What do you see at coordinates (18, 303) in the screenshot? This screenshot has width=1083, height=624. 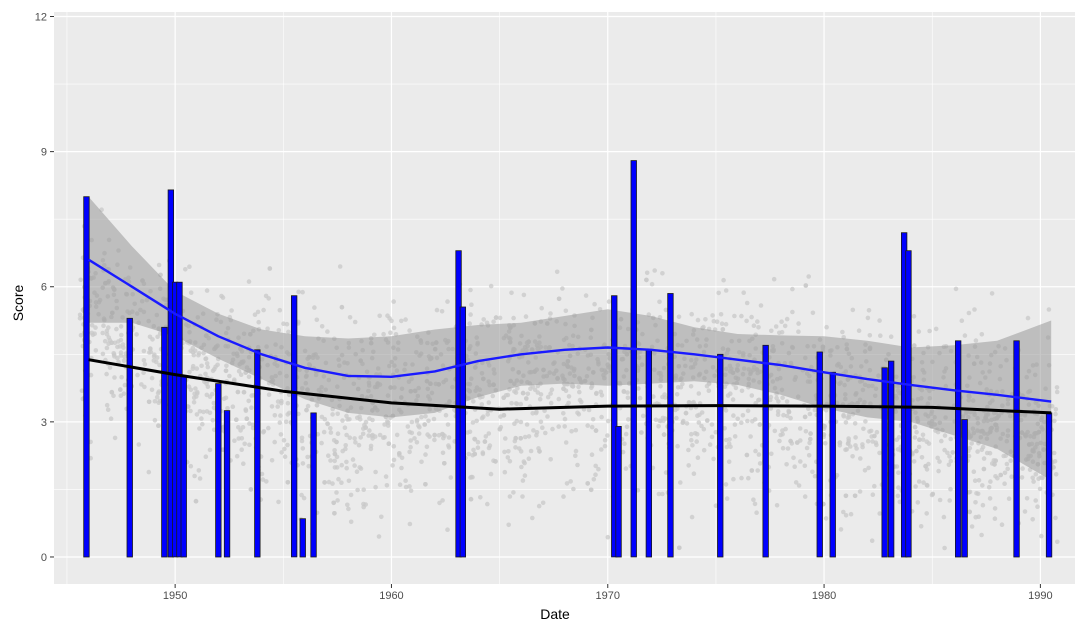 I see `y-axis-title: Score` at bounding box center [18, 303].